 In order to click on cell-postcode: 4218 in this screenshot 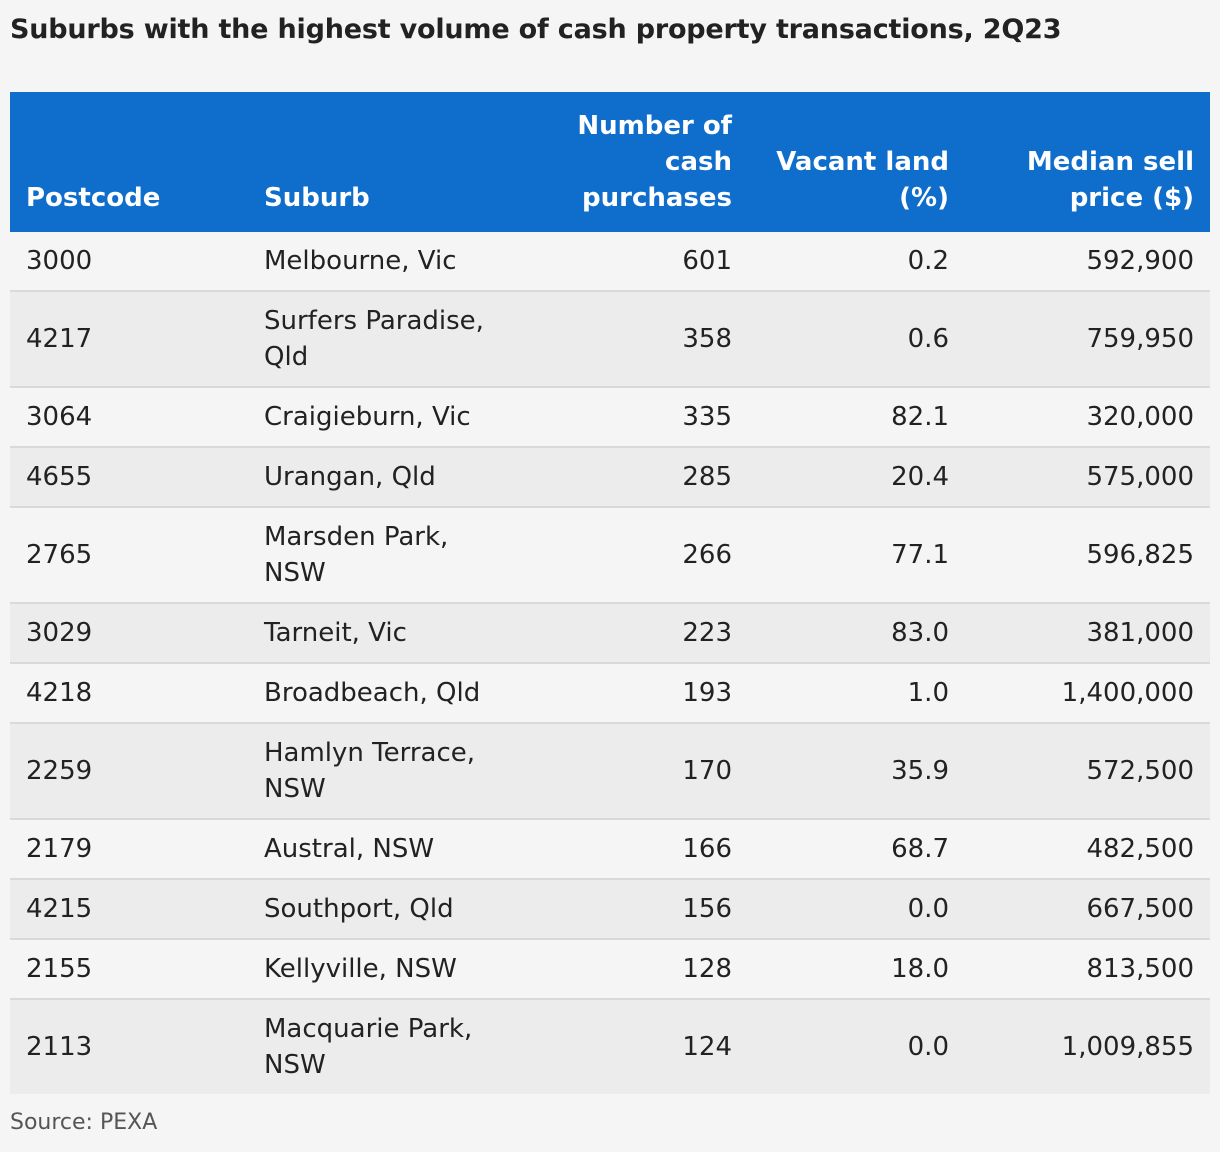, I will do `click(129, 693)`.